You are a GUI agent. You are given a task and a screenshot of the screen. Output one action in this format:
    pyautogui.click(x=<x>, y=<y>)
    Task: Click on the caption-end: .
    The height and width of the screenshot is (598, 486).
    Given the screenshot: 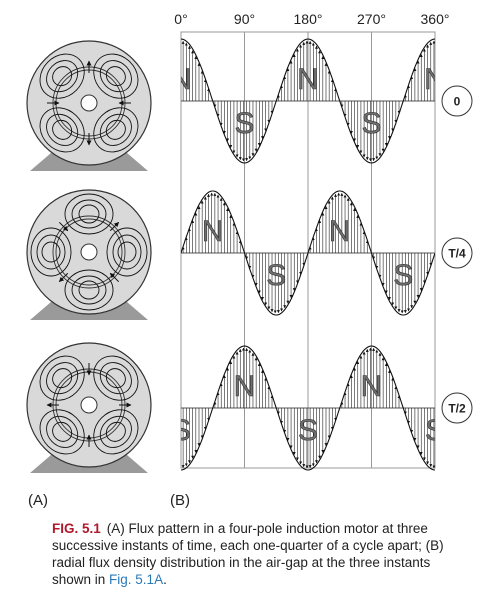 What is the action you would take?
    pyautogui.click(x=165, y=579)
    